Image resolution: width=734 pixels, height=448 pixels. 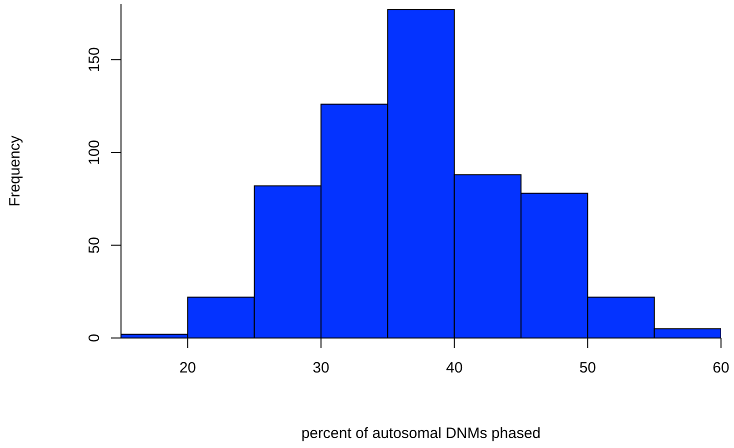 I want to click on y-tick-label: 50, so click(x=94, y=245).